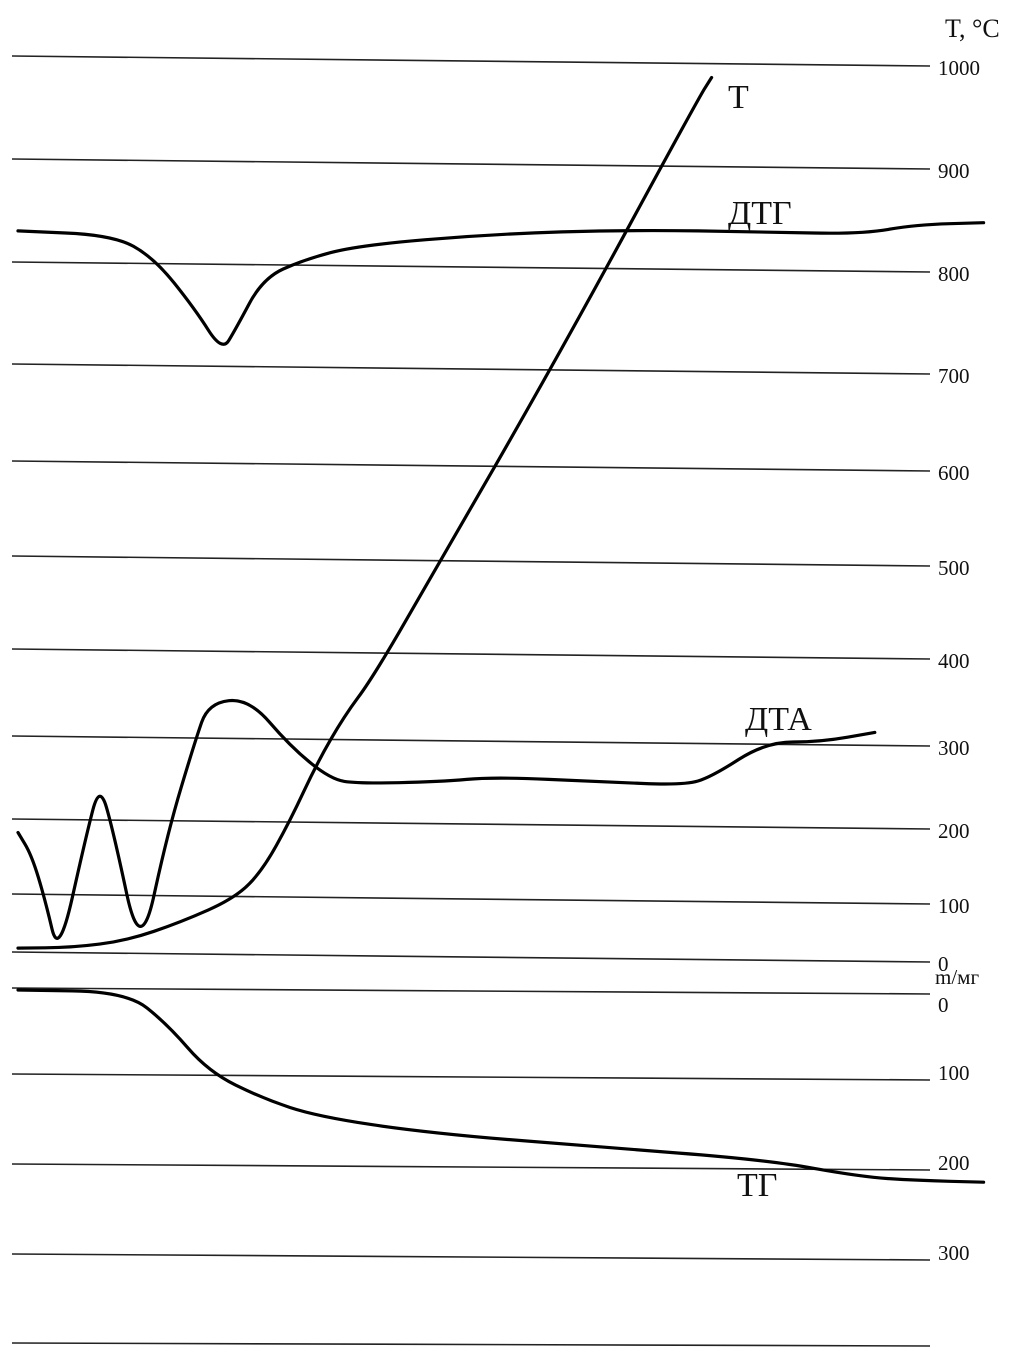 The image size is (1016, 1347). Describe the element at coordinates (954, 568) in the screenshot. I see `temperature-tick-label: 500` at that location.